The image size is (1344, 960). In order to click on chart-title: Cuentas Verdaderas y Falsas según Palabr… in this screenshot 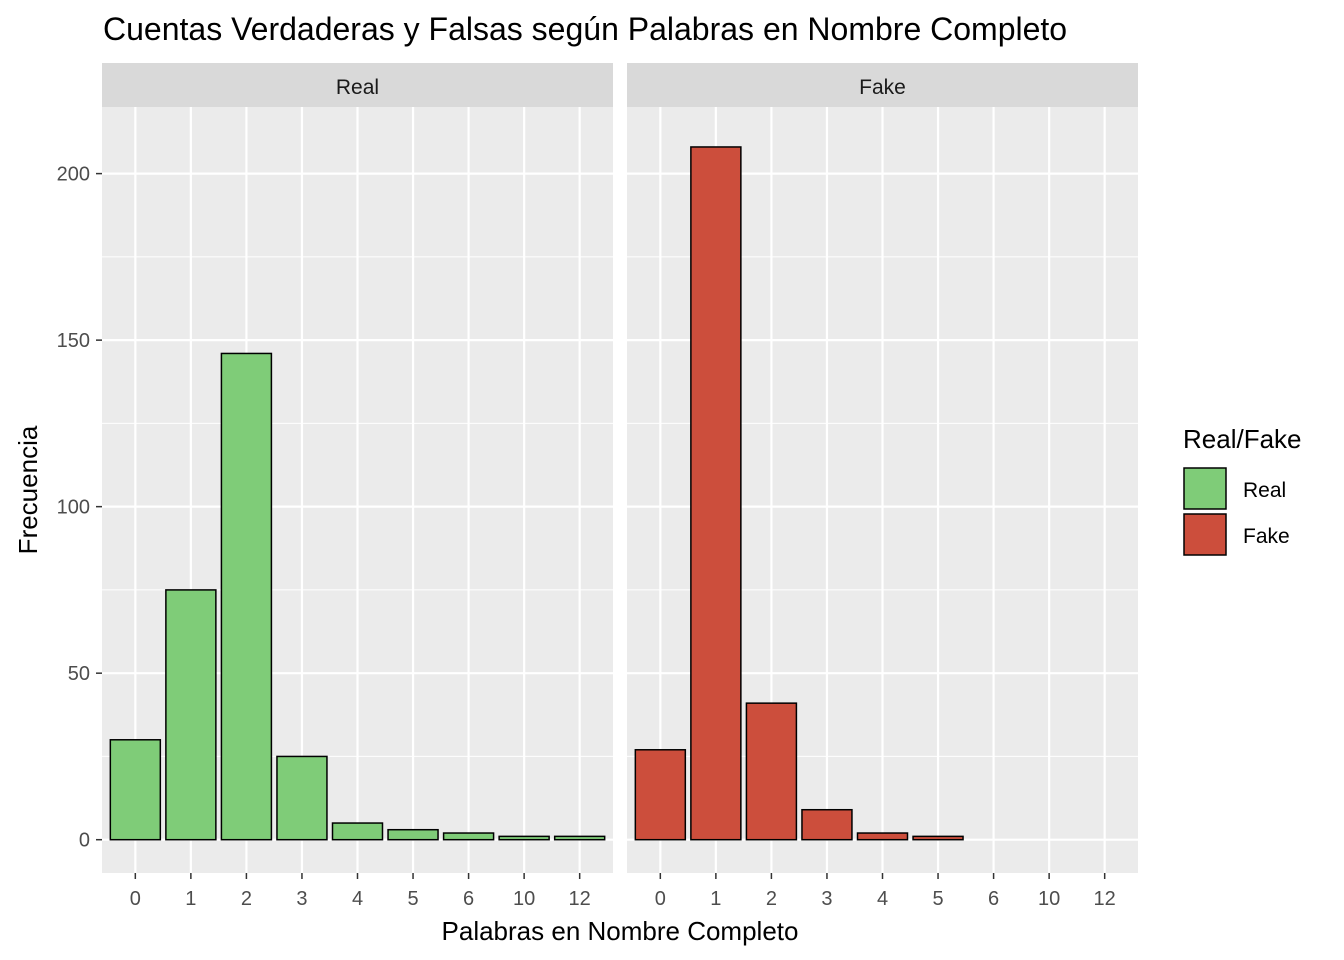, I will do `click(585, 29)`.